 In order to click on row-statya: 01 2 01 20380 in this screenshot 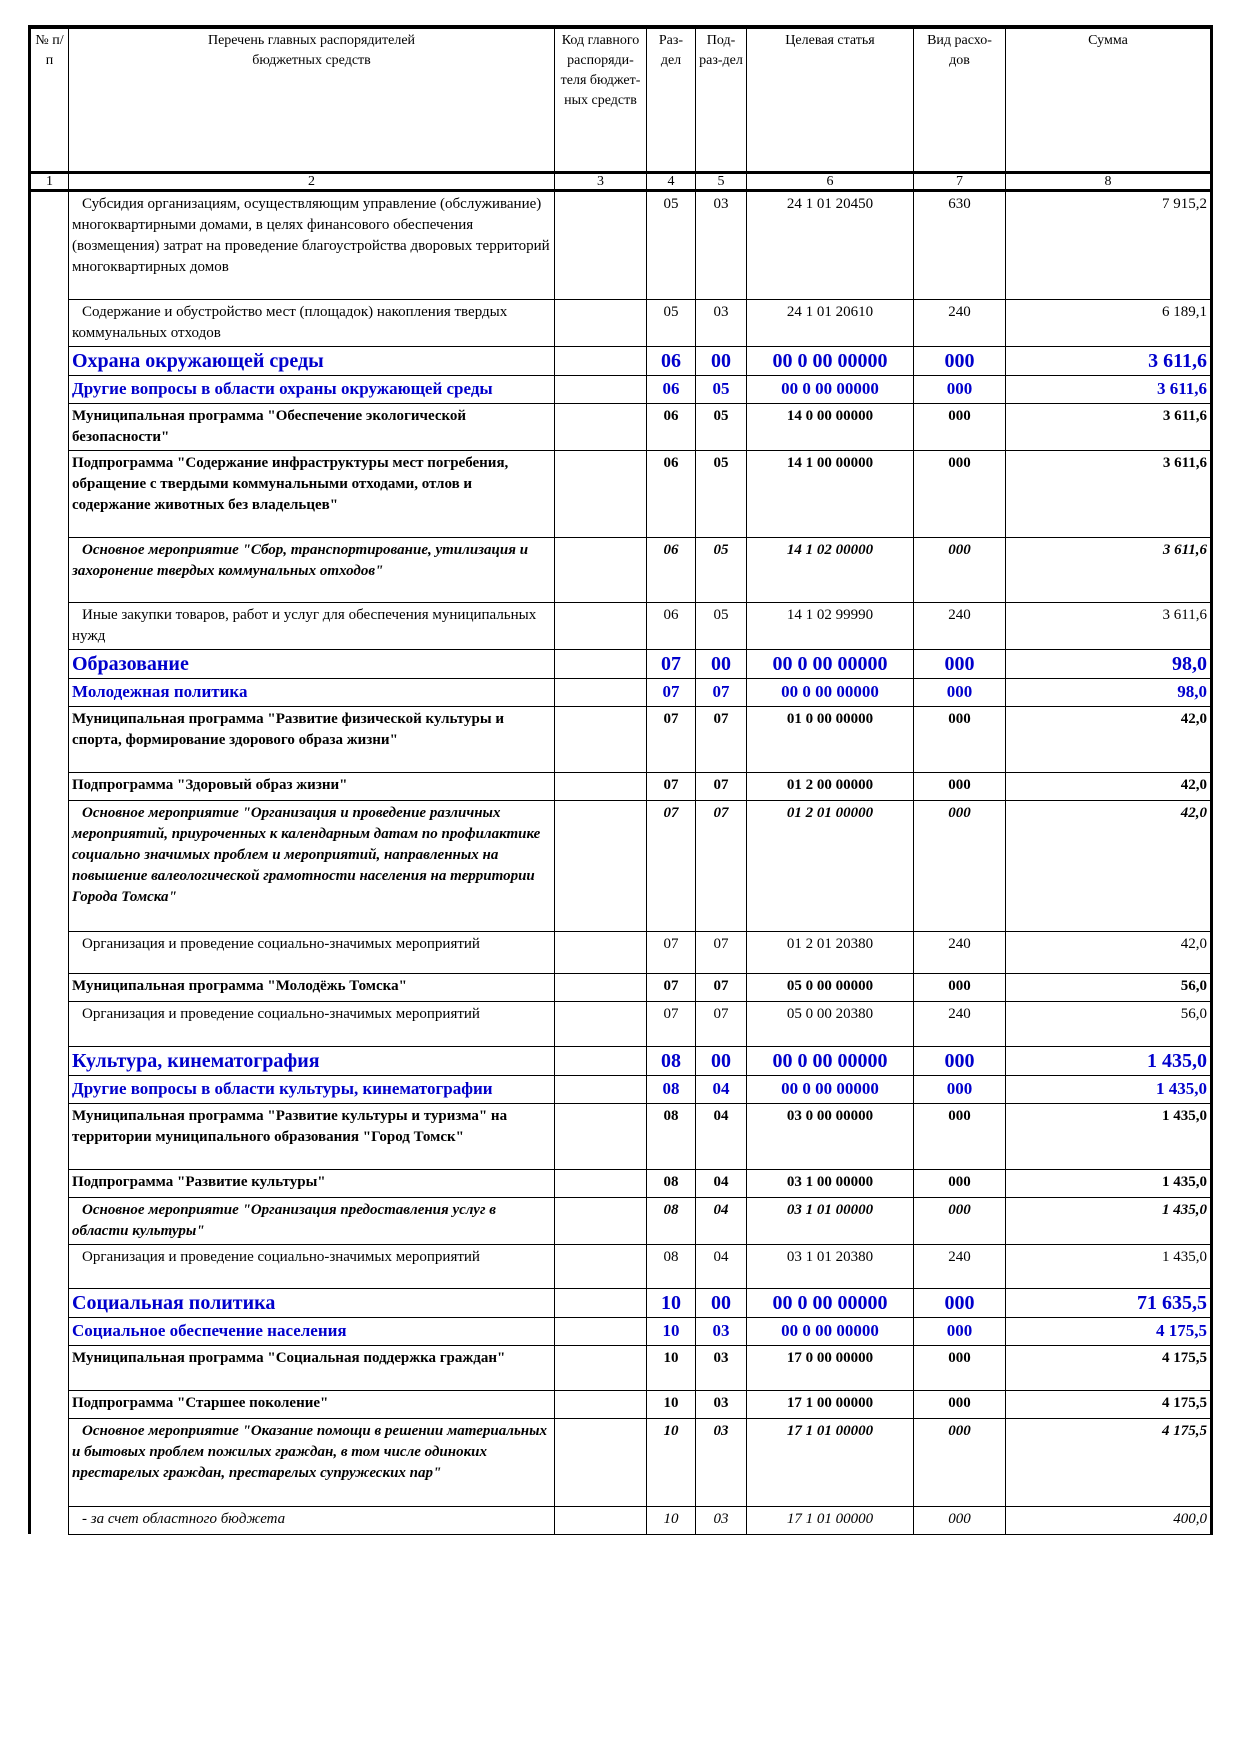, I will do `click(830, 952)`.